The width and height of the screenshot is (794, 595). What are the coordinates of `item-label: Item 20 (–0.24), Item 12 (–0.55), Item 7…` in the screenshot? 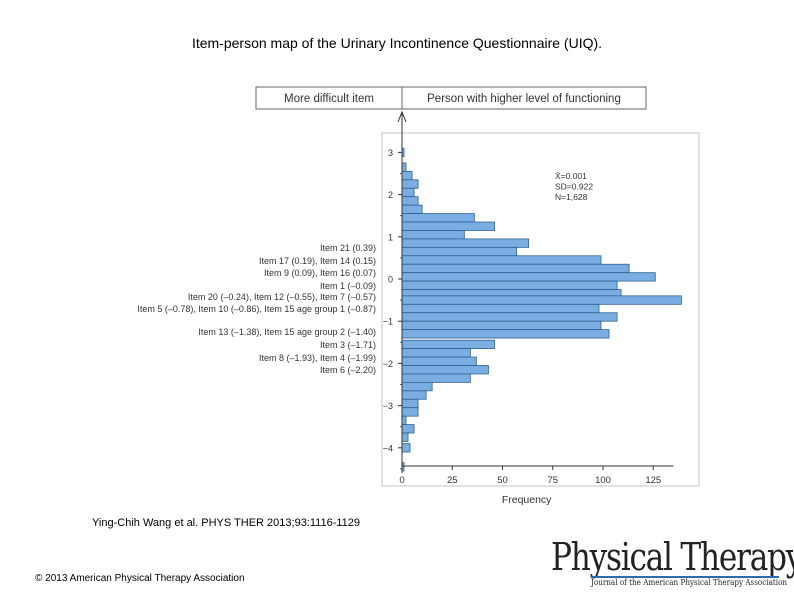 It's located at (282, 297).